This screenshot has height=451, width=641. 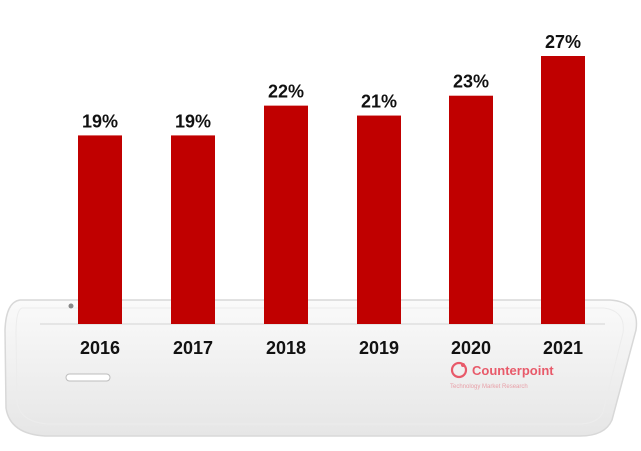 I want to click on brand-tagline: Technology Market Research, so click(x=489, y=387).